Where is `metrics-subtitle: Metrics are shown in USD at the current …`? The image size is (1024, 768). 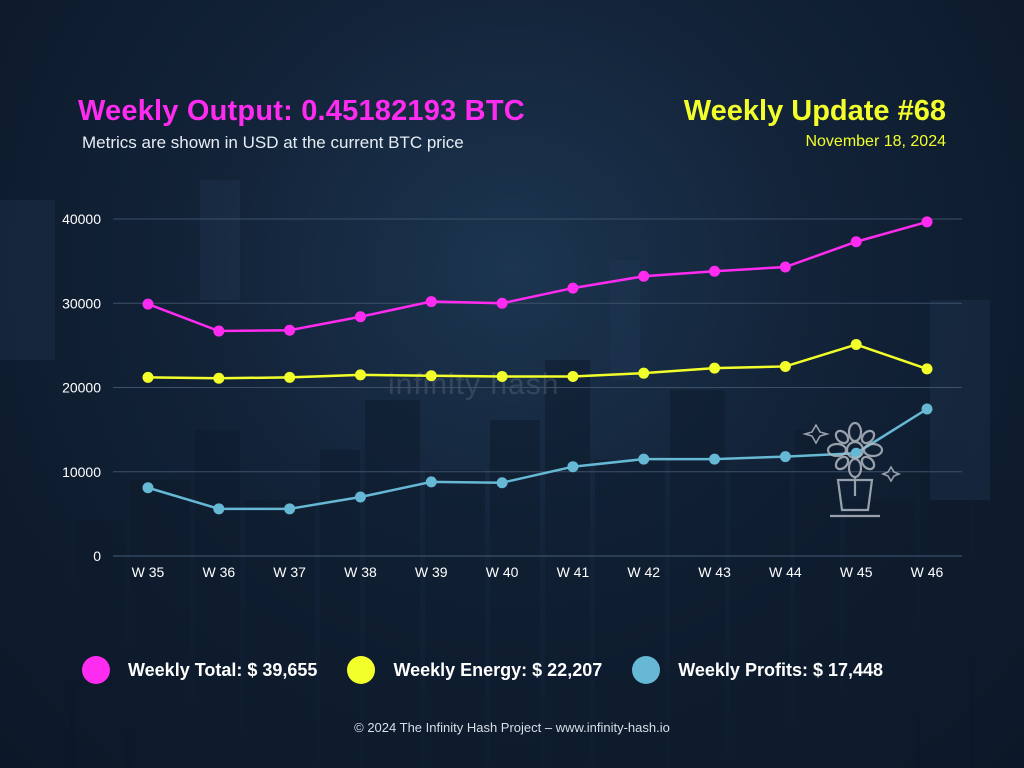 metrics-subtitle: Metrics are shown in USD at the current … is located at coordinates (273, 142).